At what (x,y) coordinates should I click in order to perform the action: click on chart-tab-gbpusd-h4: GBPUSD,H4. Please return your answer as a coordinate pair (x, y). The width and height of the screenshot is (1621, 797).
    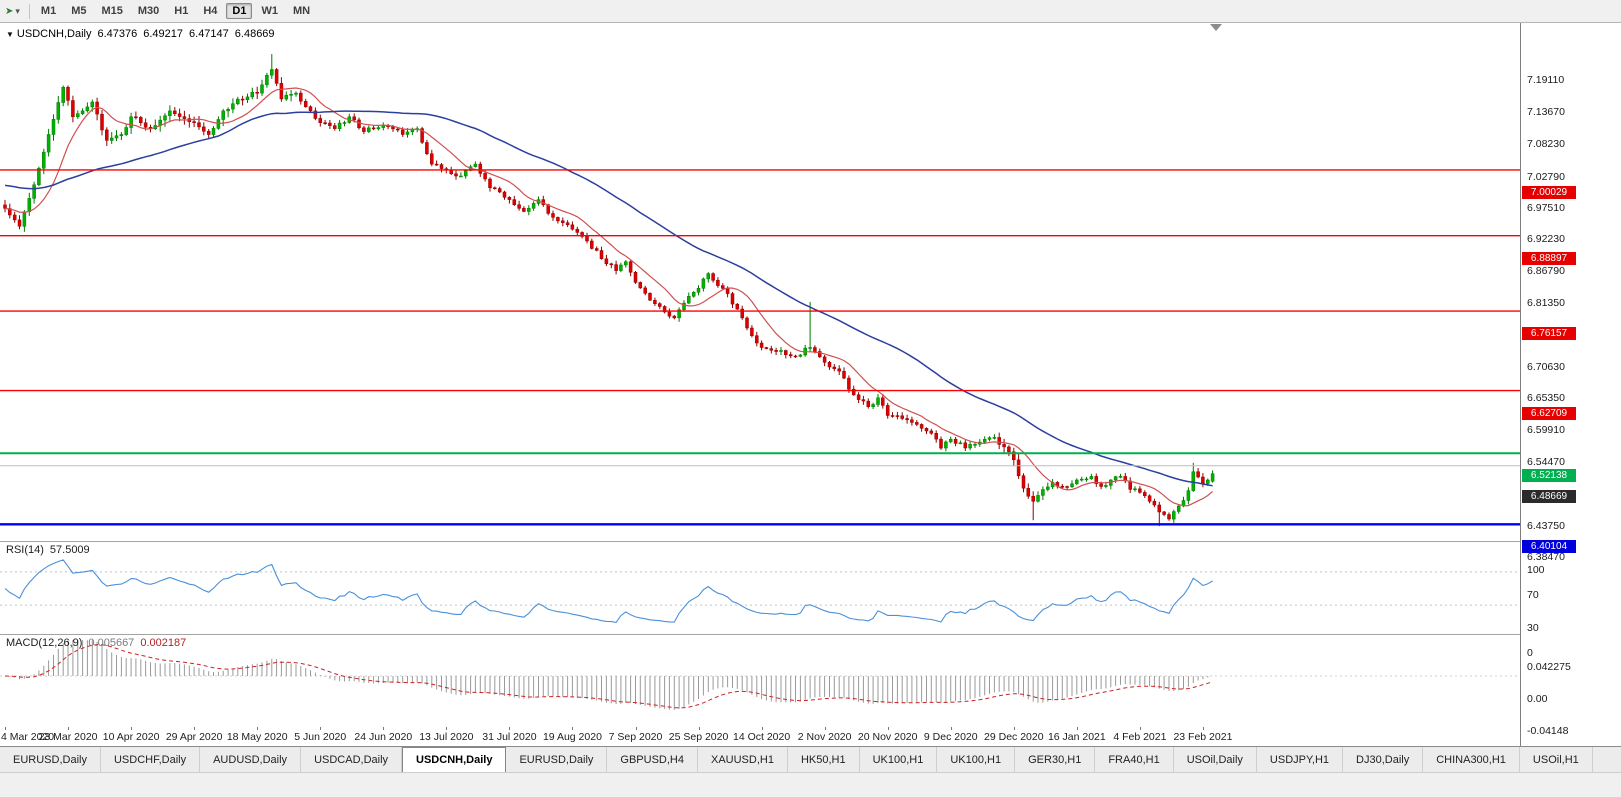
    Looking at the image, I should click on (652, 759).